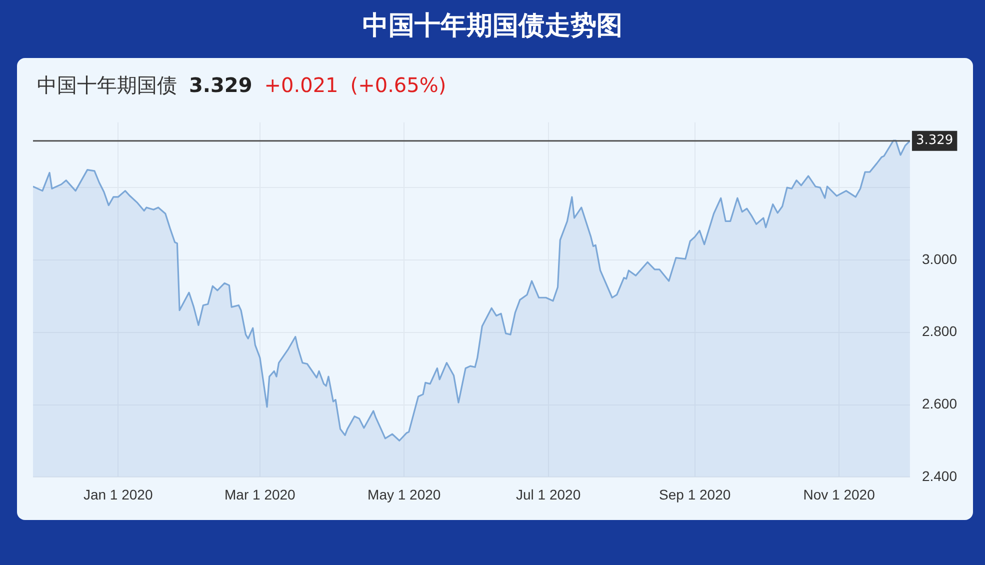  What do you see at coordinates (940, 331) in the screenshot?
I see `y-tick-label: 2.800` at bounding box center [940, 331].